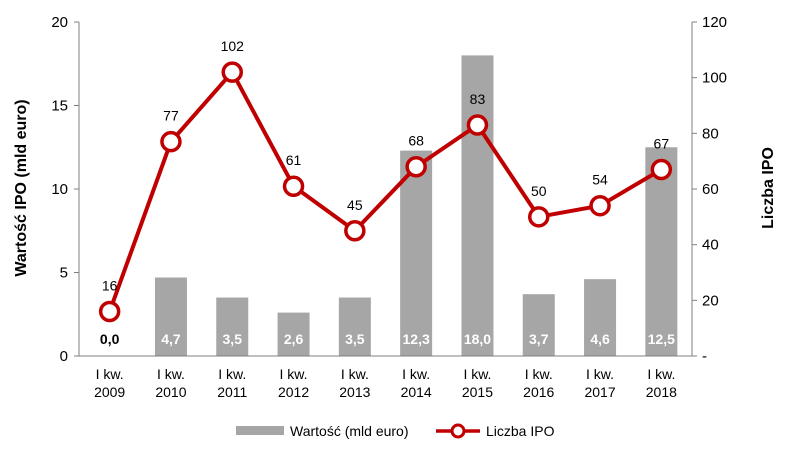 Image resolution: width=793 pixels, height=450 pixels. I want to click on line-value-label: 77, so click(171, 116).